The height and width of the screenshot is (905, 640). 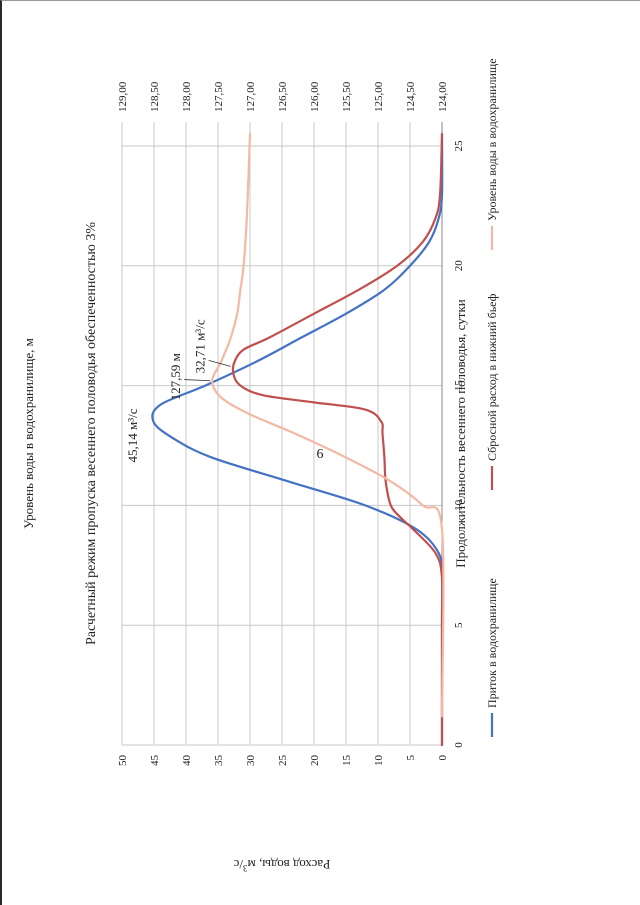 What do you see at coordinates (492, 377) in the screenshot?
I see `legend-label: Сбросной расход в нижний бьеф` at bounding box center [492, 377].